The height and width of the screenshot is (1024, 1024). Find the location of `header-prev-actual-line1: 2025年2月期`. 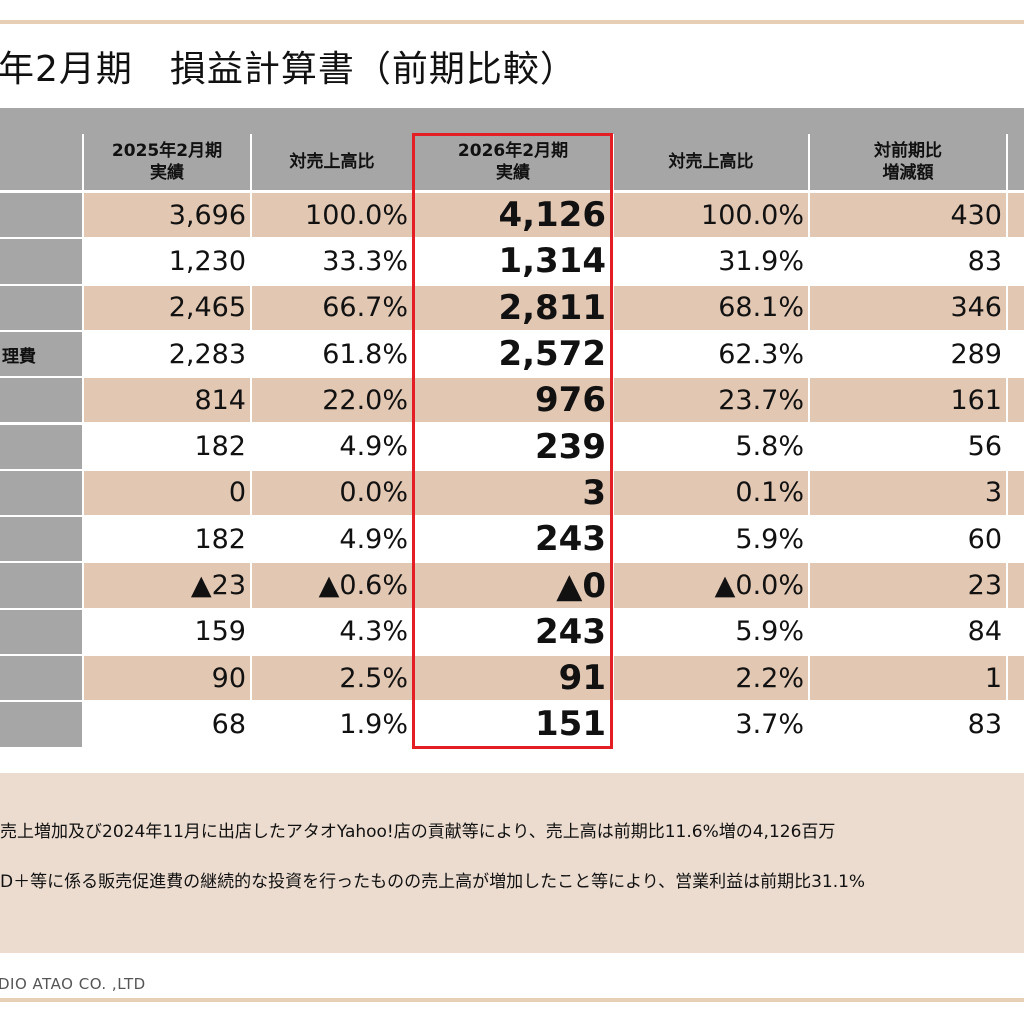

header-prev-actual-line1: 2025年2月期 is located at coordinates (167, 151).